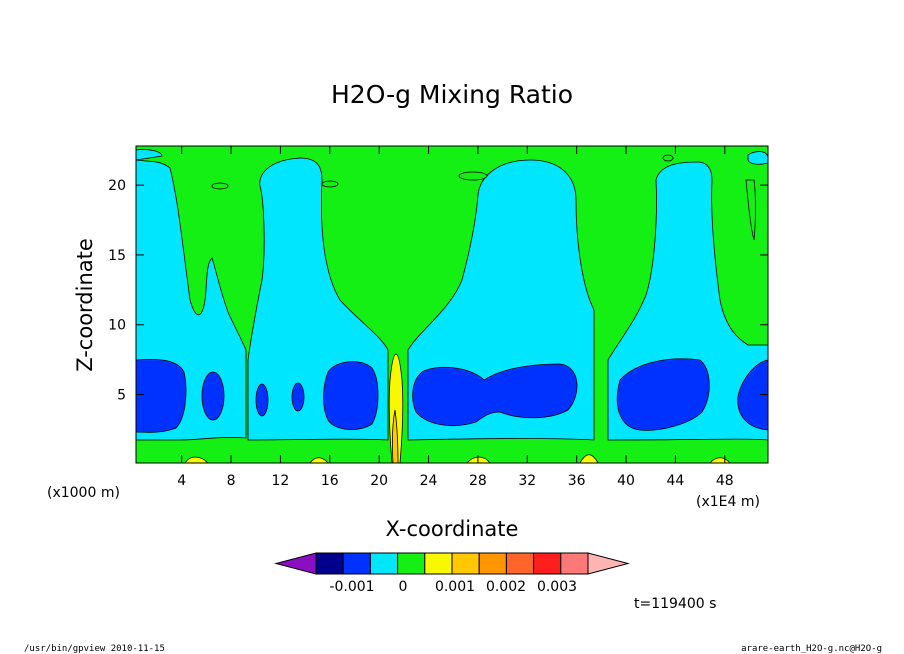 This screenshot has height=654, width=904. Describe the element at coordinates (757, 158) in the screenshot. I see `cyan-patch-top-right` at that location.